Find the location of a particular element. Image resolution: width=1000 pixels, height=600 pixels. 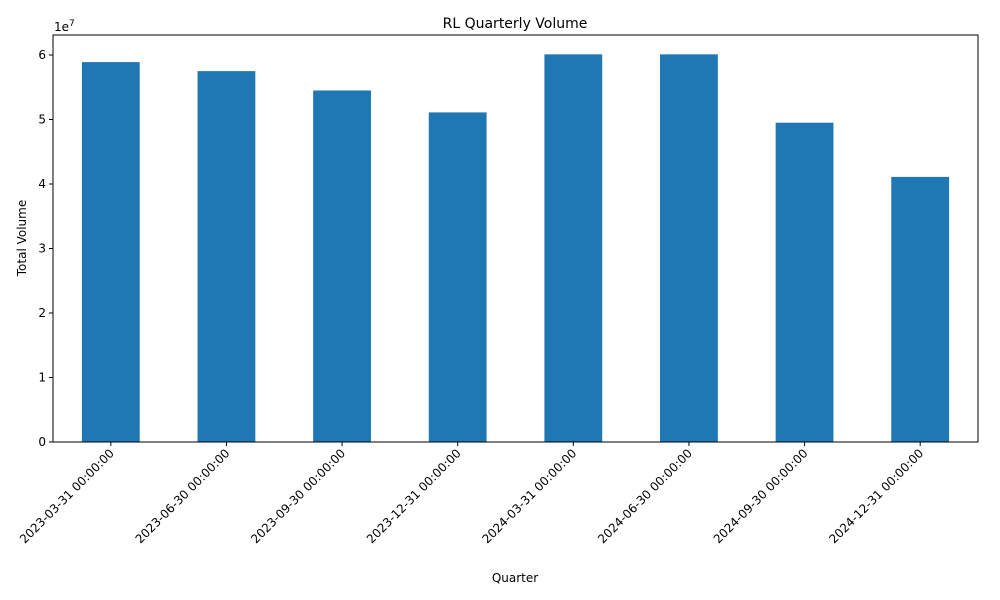

chart-title: RL Quarterly Volume is located at coordinates (515, 24).